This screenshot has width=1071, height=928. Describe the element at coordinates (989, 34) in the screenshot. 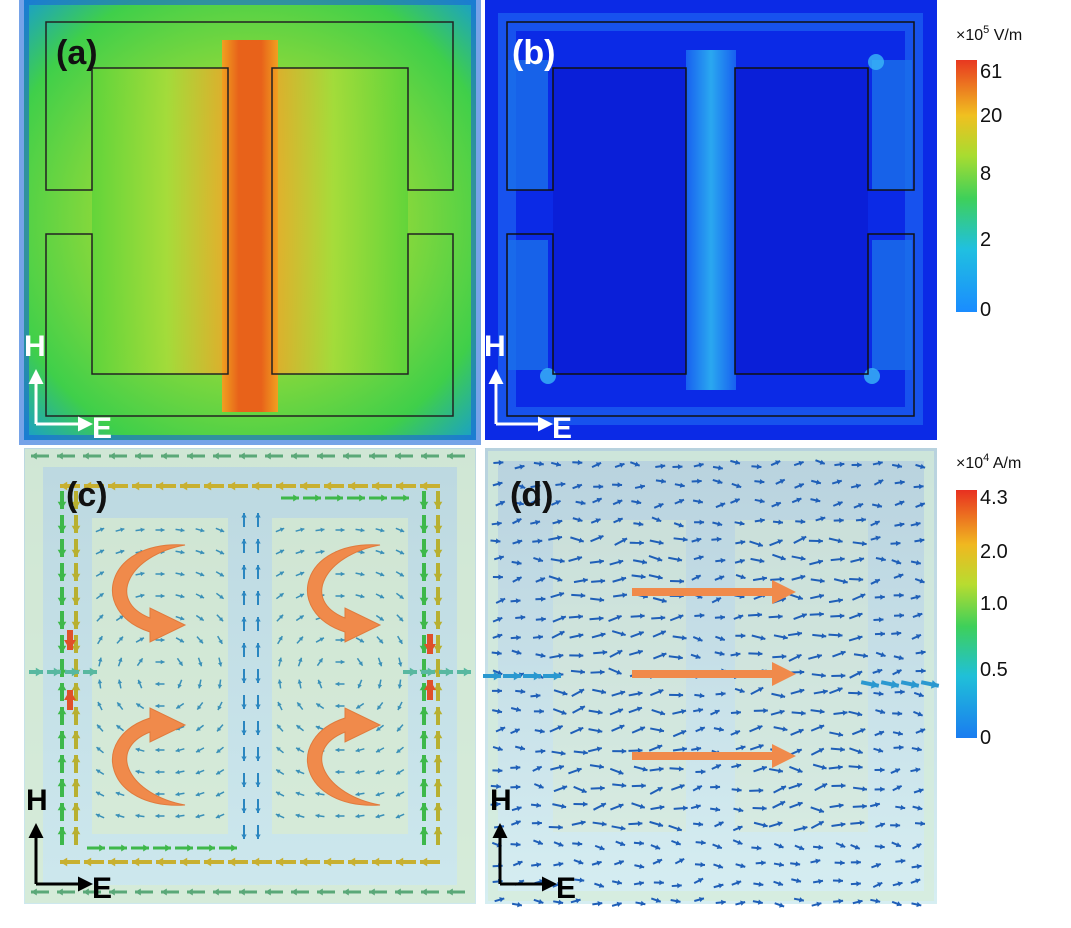

I see `colorbar-efield-title: ×105 V/m` at that location.